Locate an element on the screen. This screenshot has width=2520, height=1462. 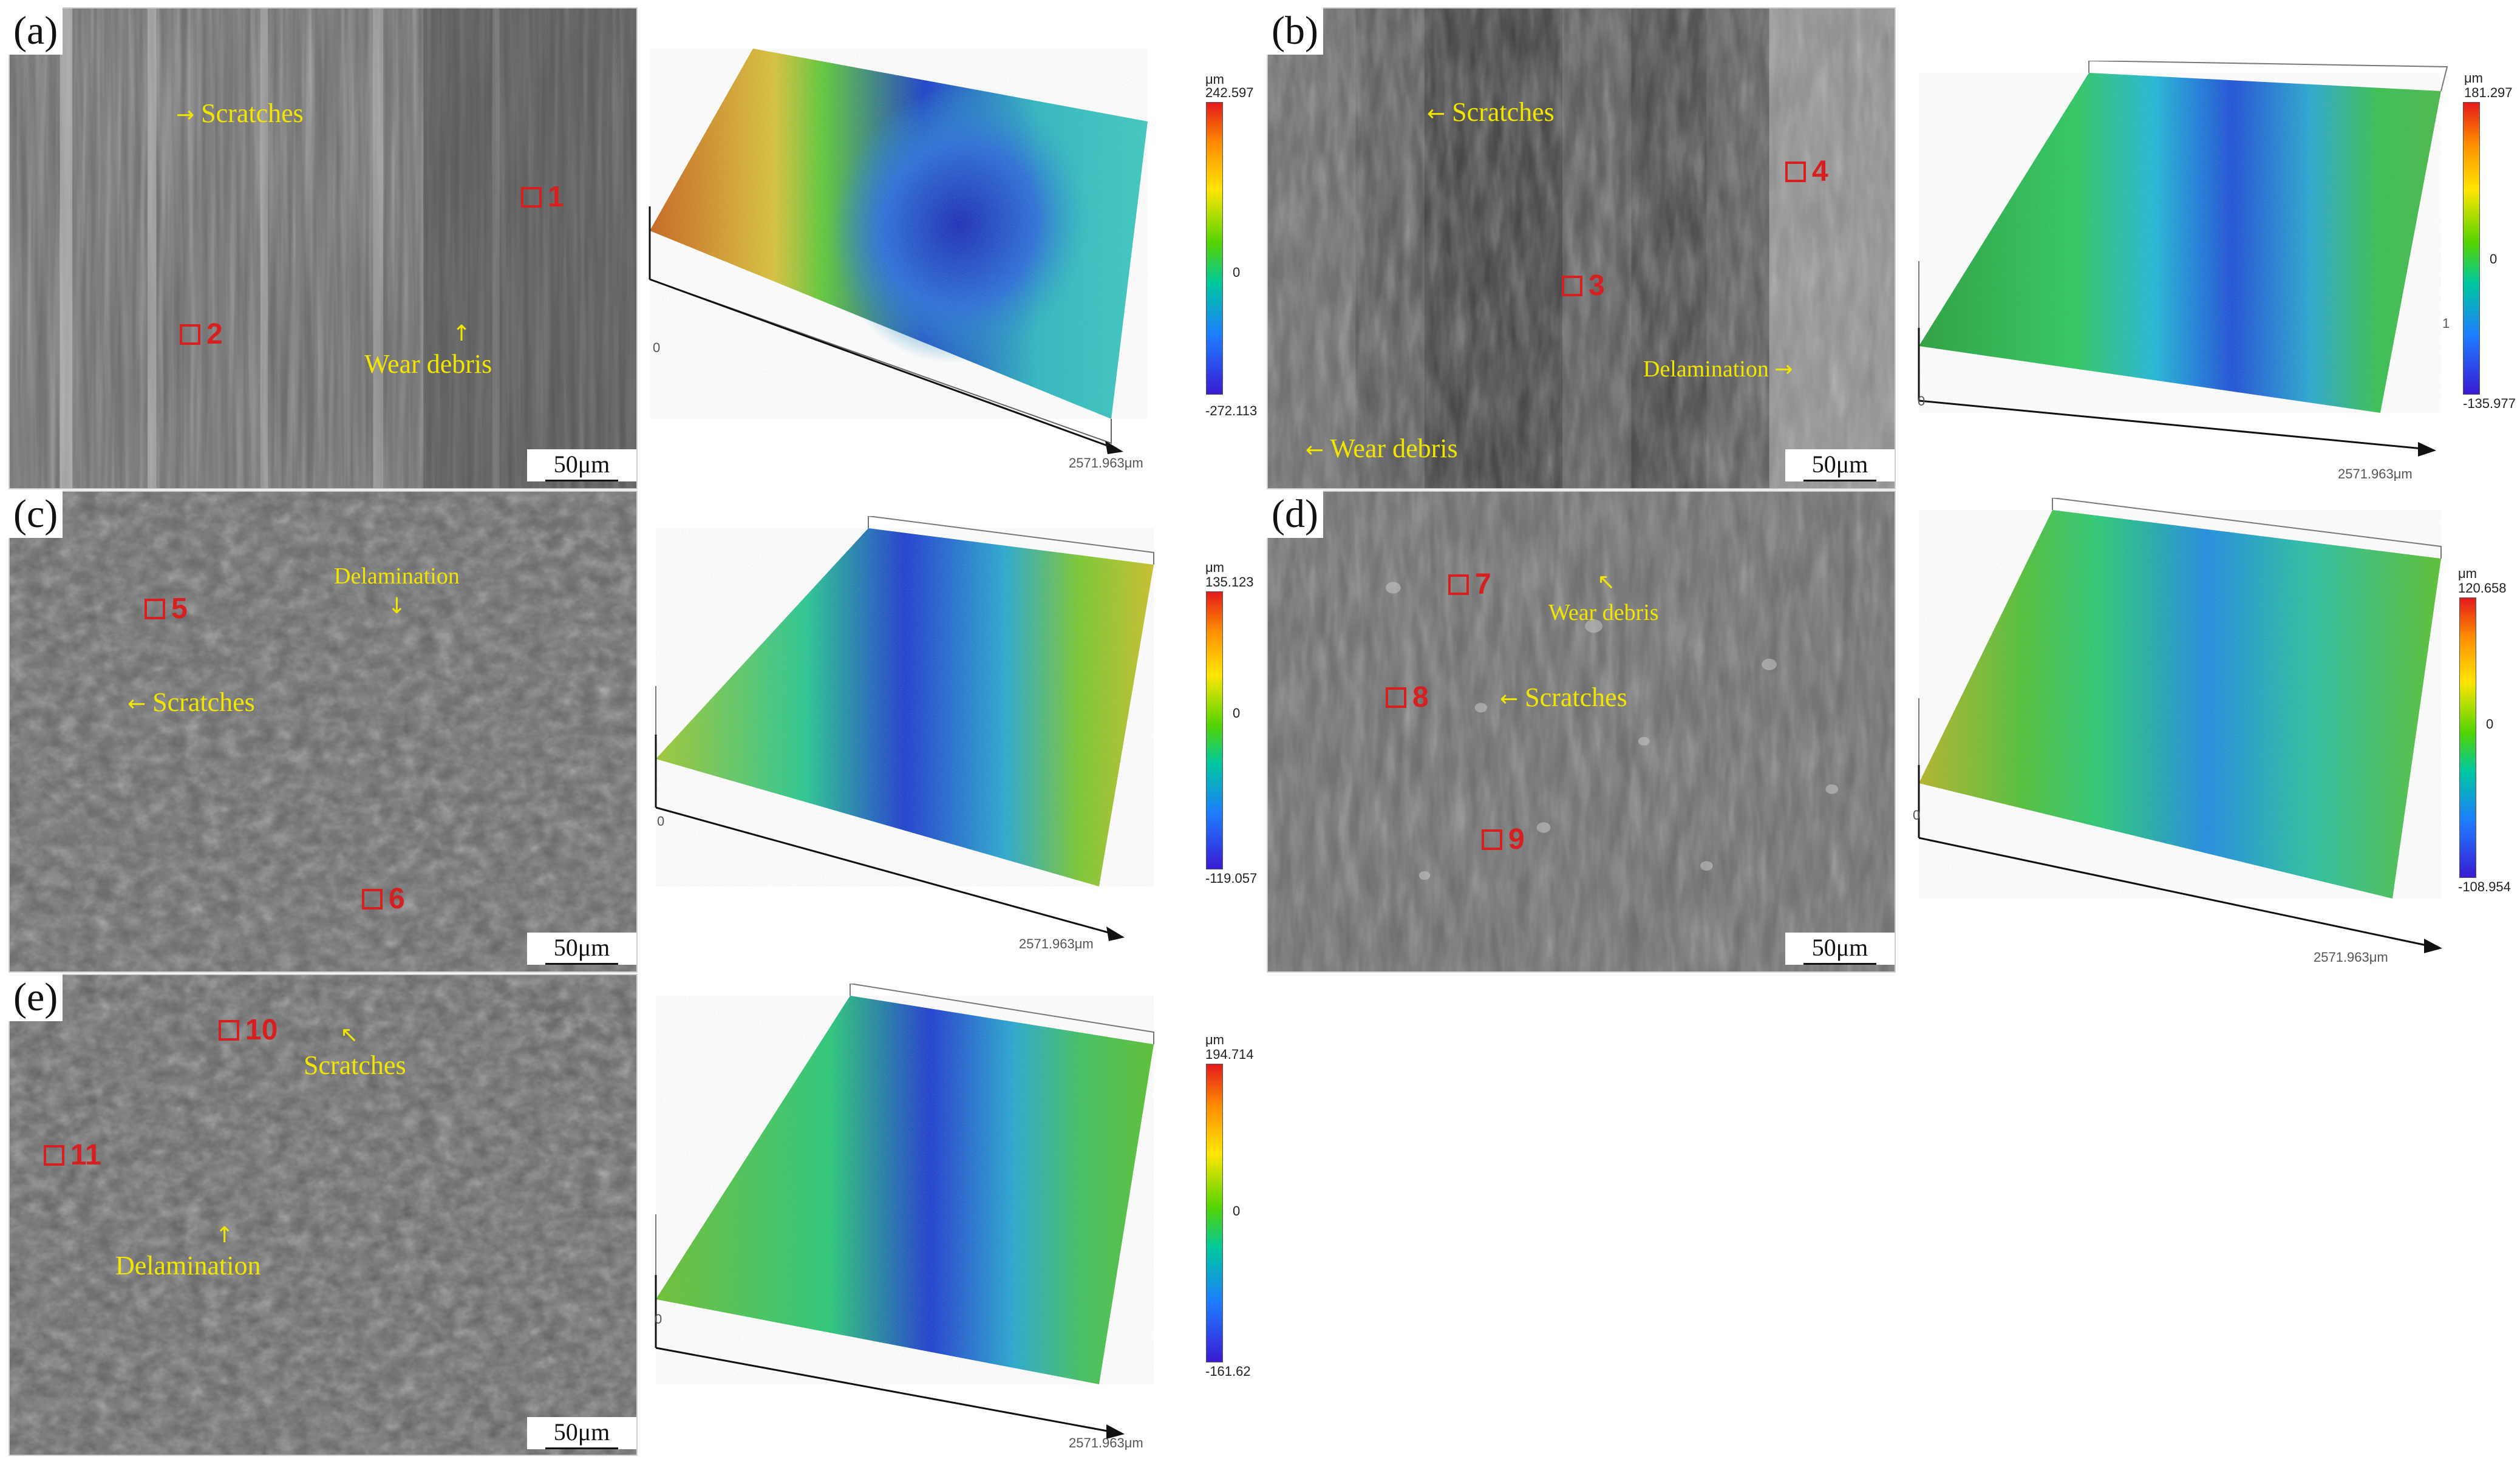
scale-bar-d: 50μm is located at coordinates (1840, 949).